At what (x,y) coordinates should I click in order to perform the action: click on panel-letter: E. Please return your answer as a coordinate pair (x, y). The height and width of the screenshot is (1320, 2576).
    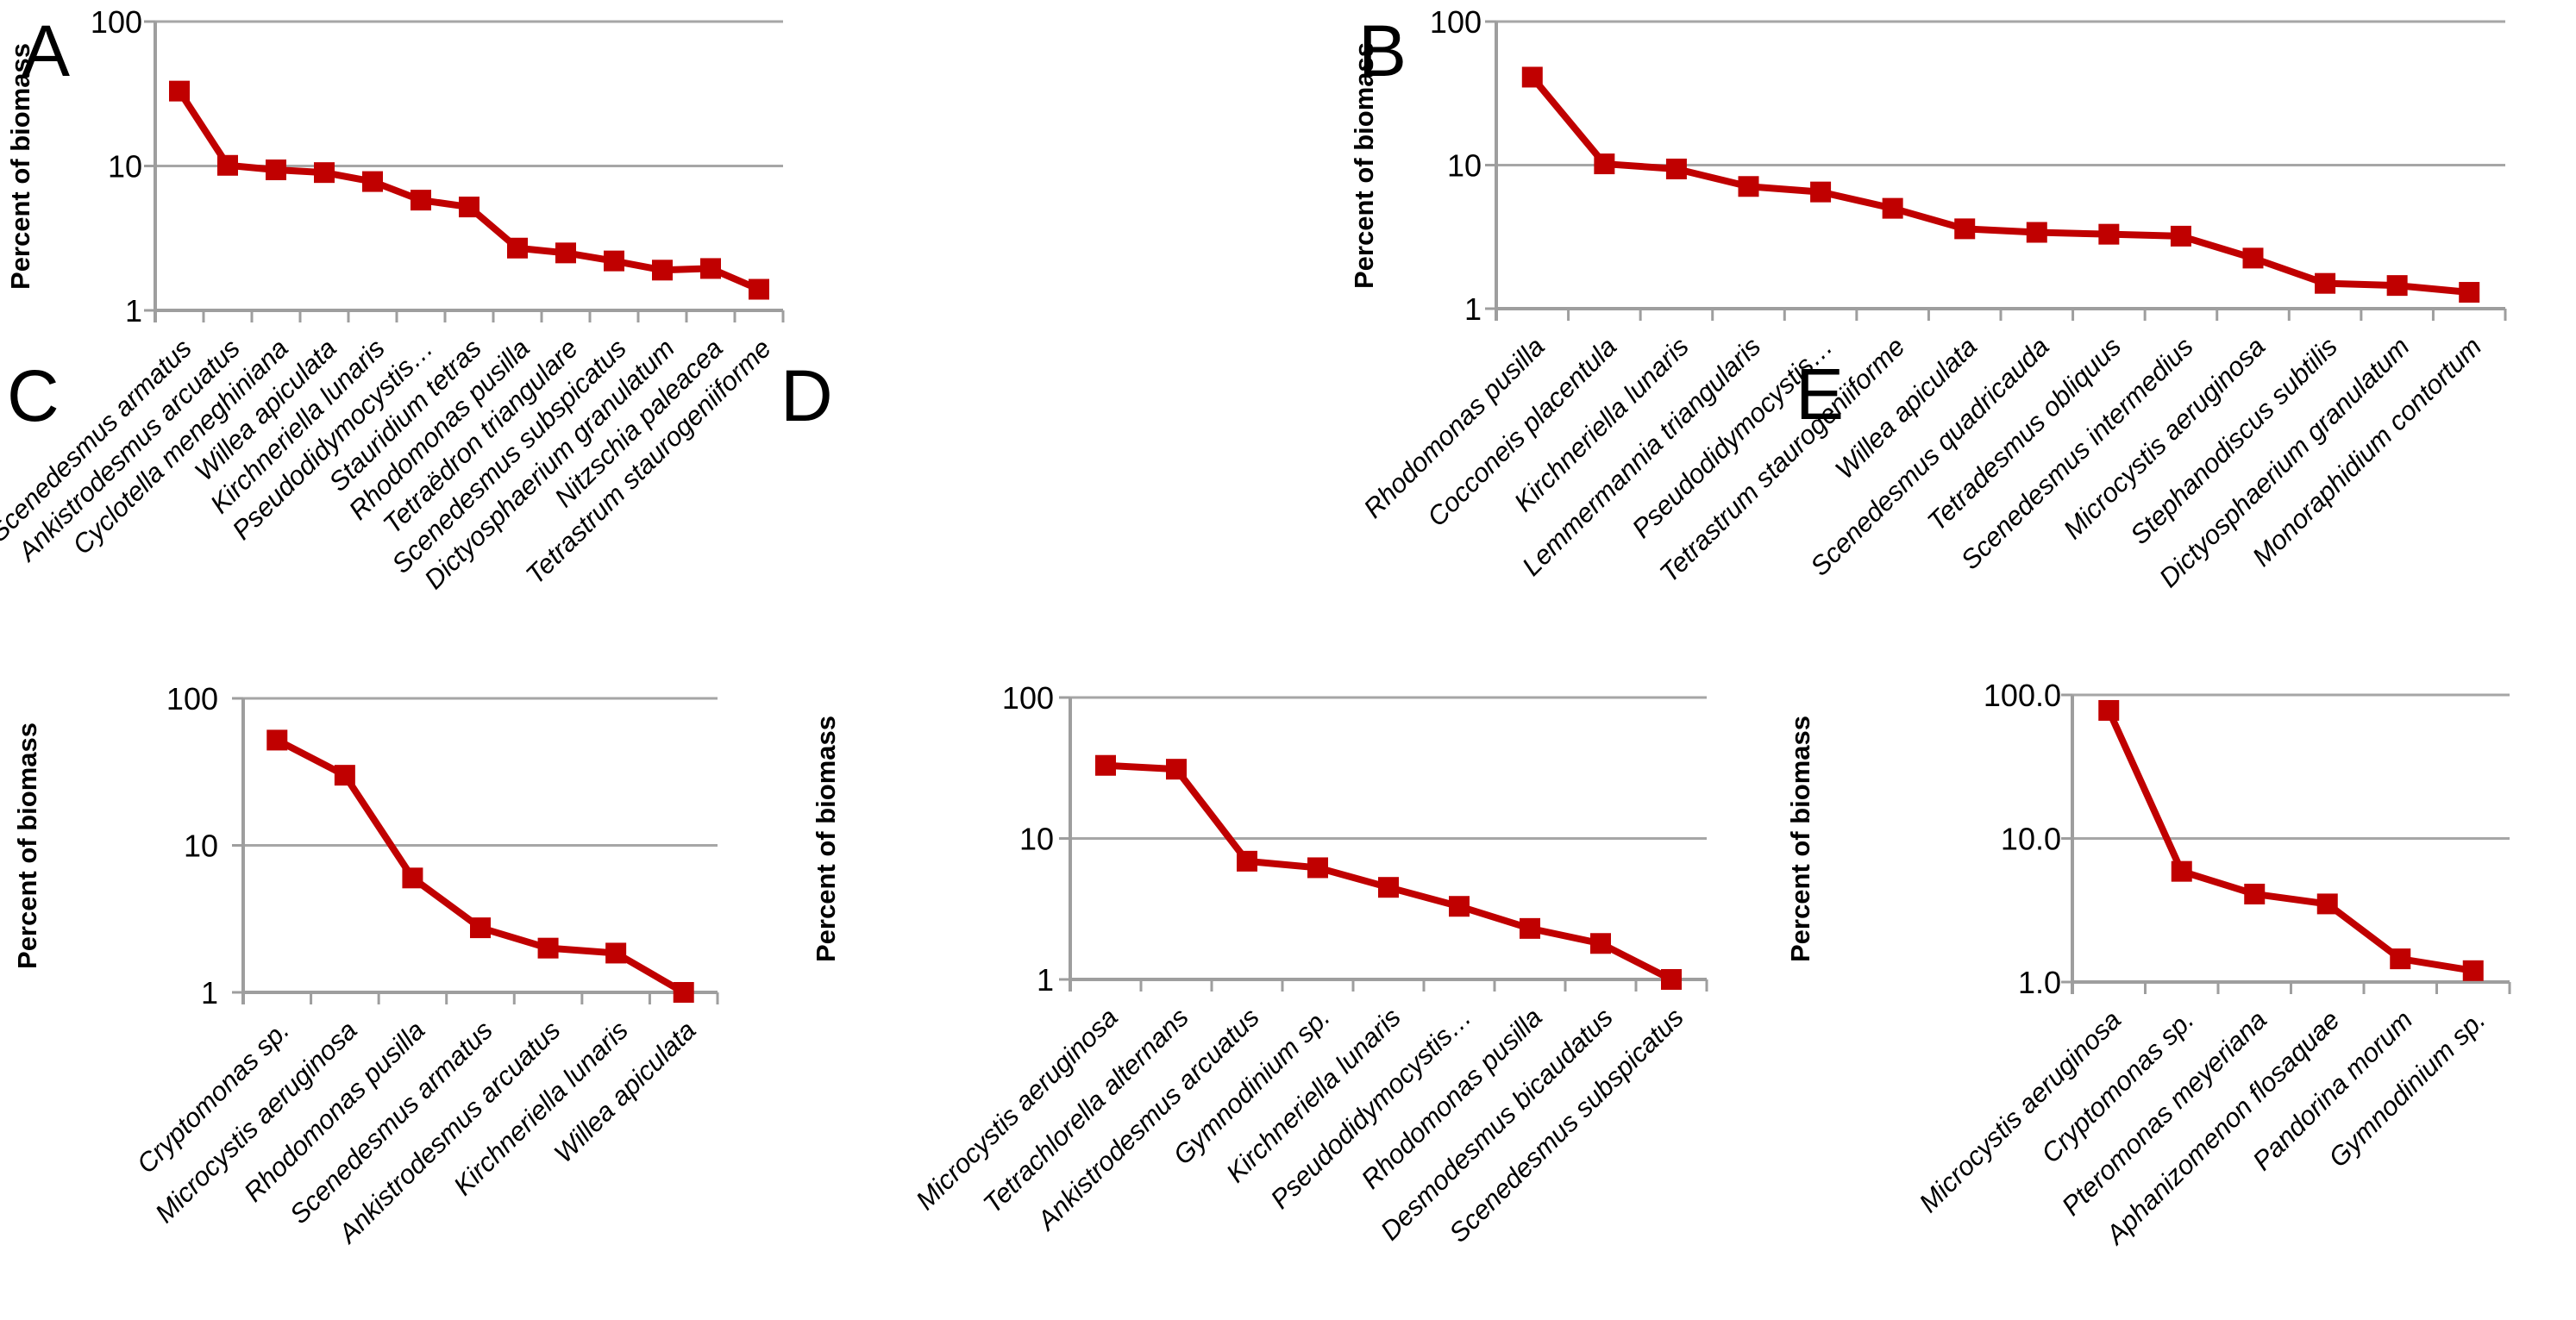
    Looking at the image, I should click on (1820, 394).